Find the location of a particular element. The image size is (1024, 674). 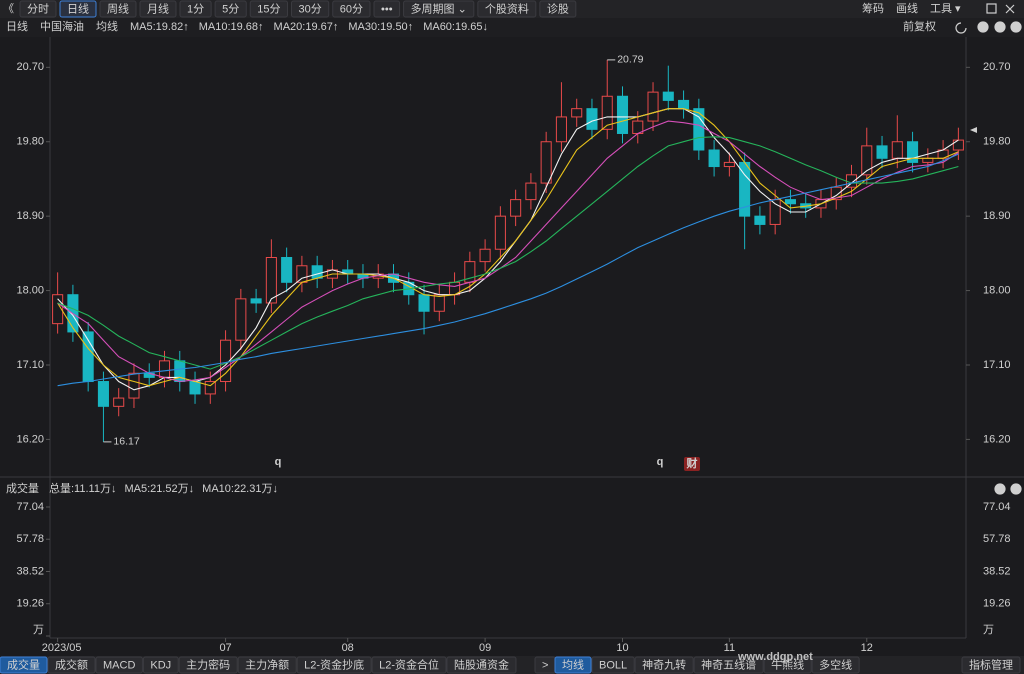

x-tick-label: 12 is located at coordinates (867, 648).